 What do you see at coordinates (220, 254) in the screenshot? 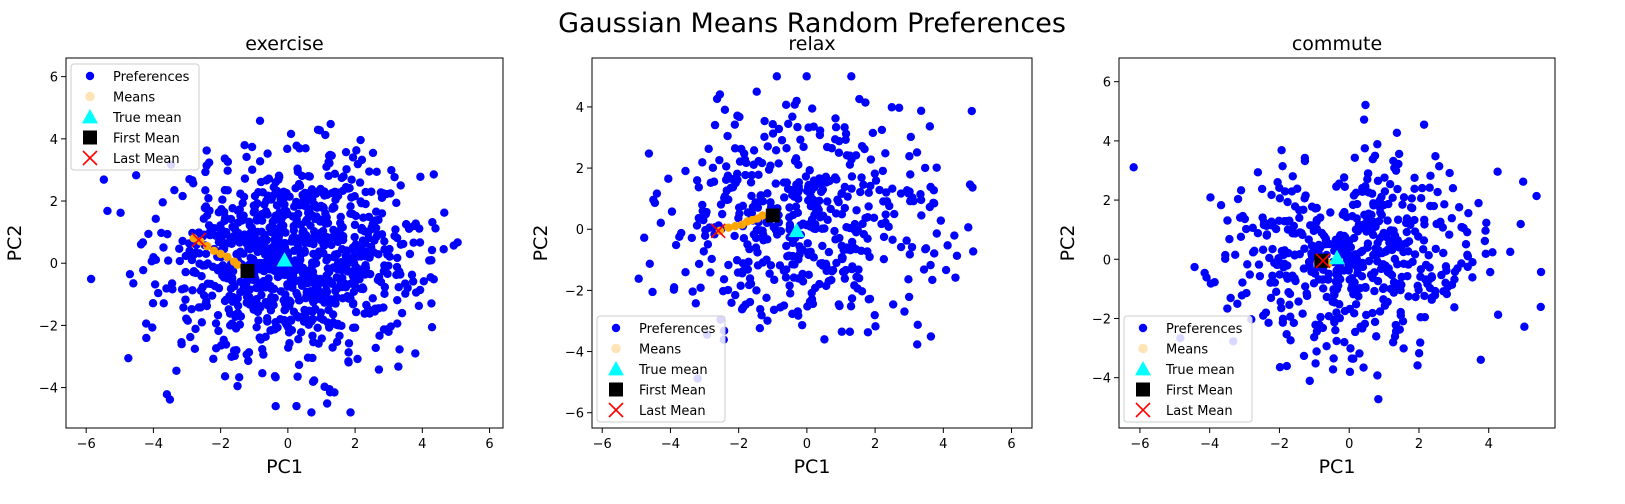
I see `mean-point` at bounding box center [220, 254].